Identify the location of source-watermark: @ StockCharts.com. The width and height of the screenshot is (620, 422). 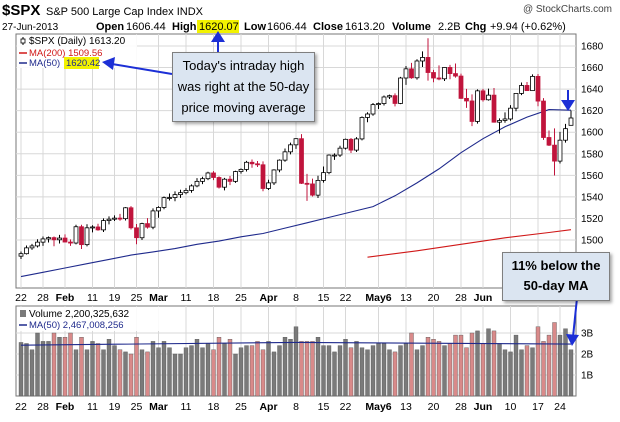
(567, 9).